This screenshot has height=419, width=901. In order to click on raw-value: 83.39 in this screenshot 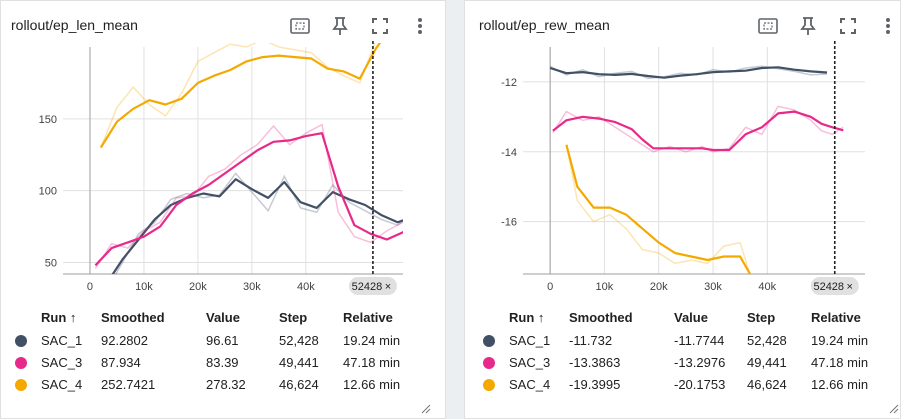, I will do `click(222, 362)`.